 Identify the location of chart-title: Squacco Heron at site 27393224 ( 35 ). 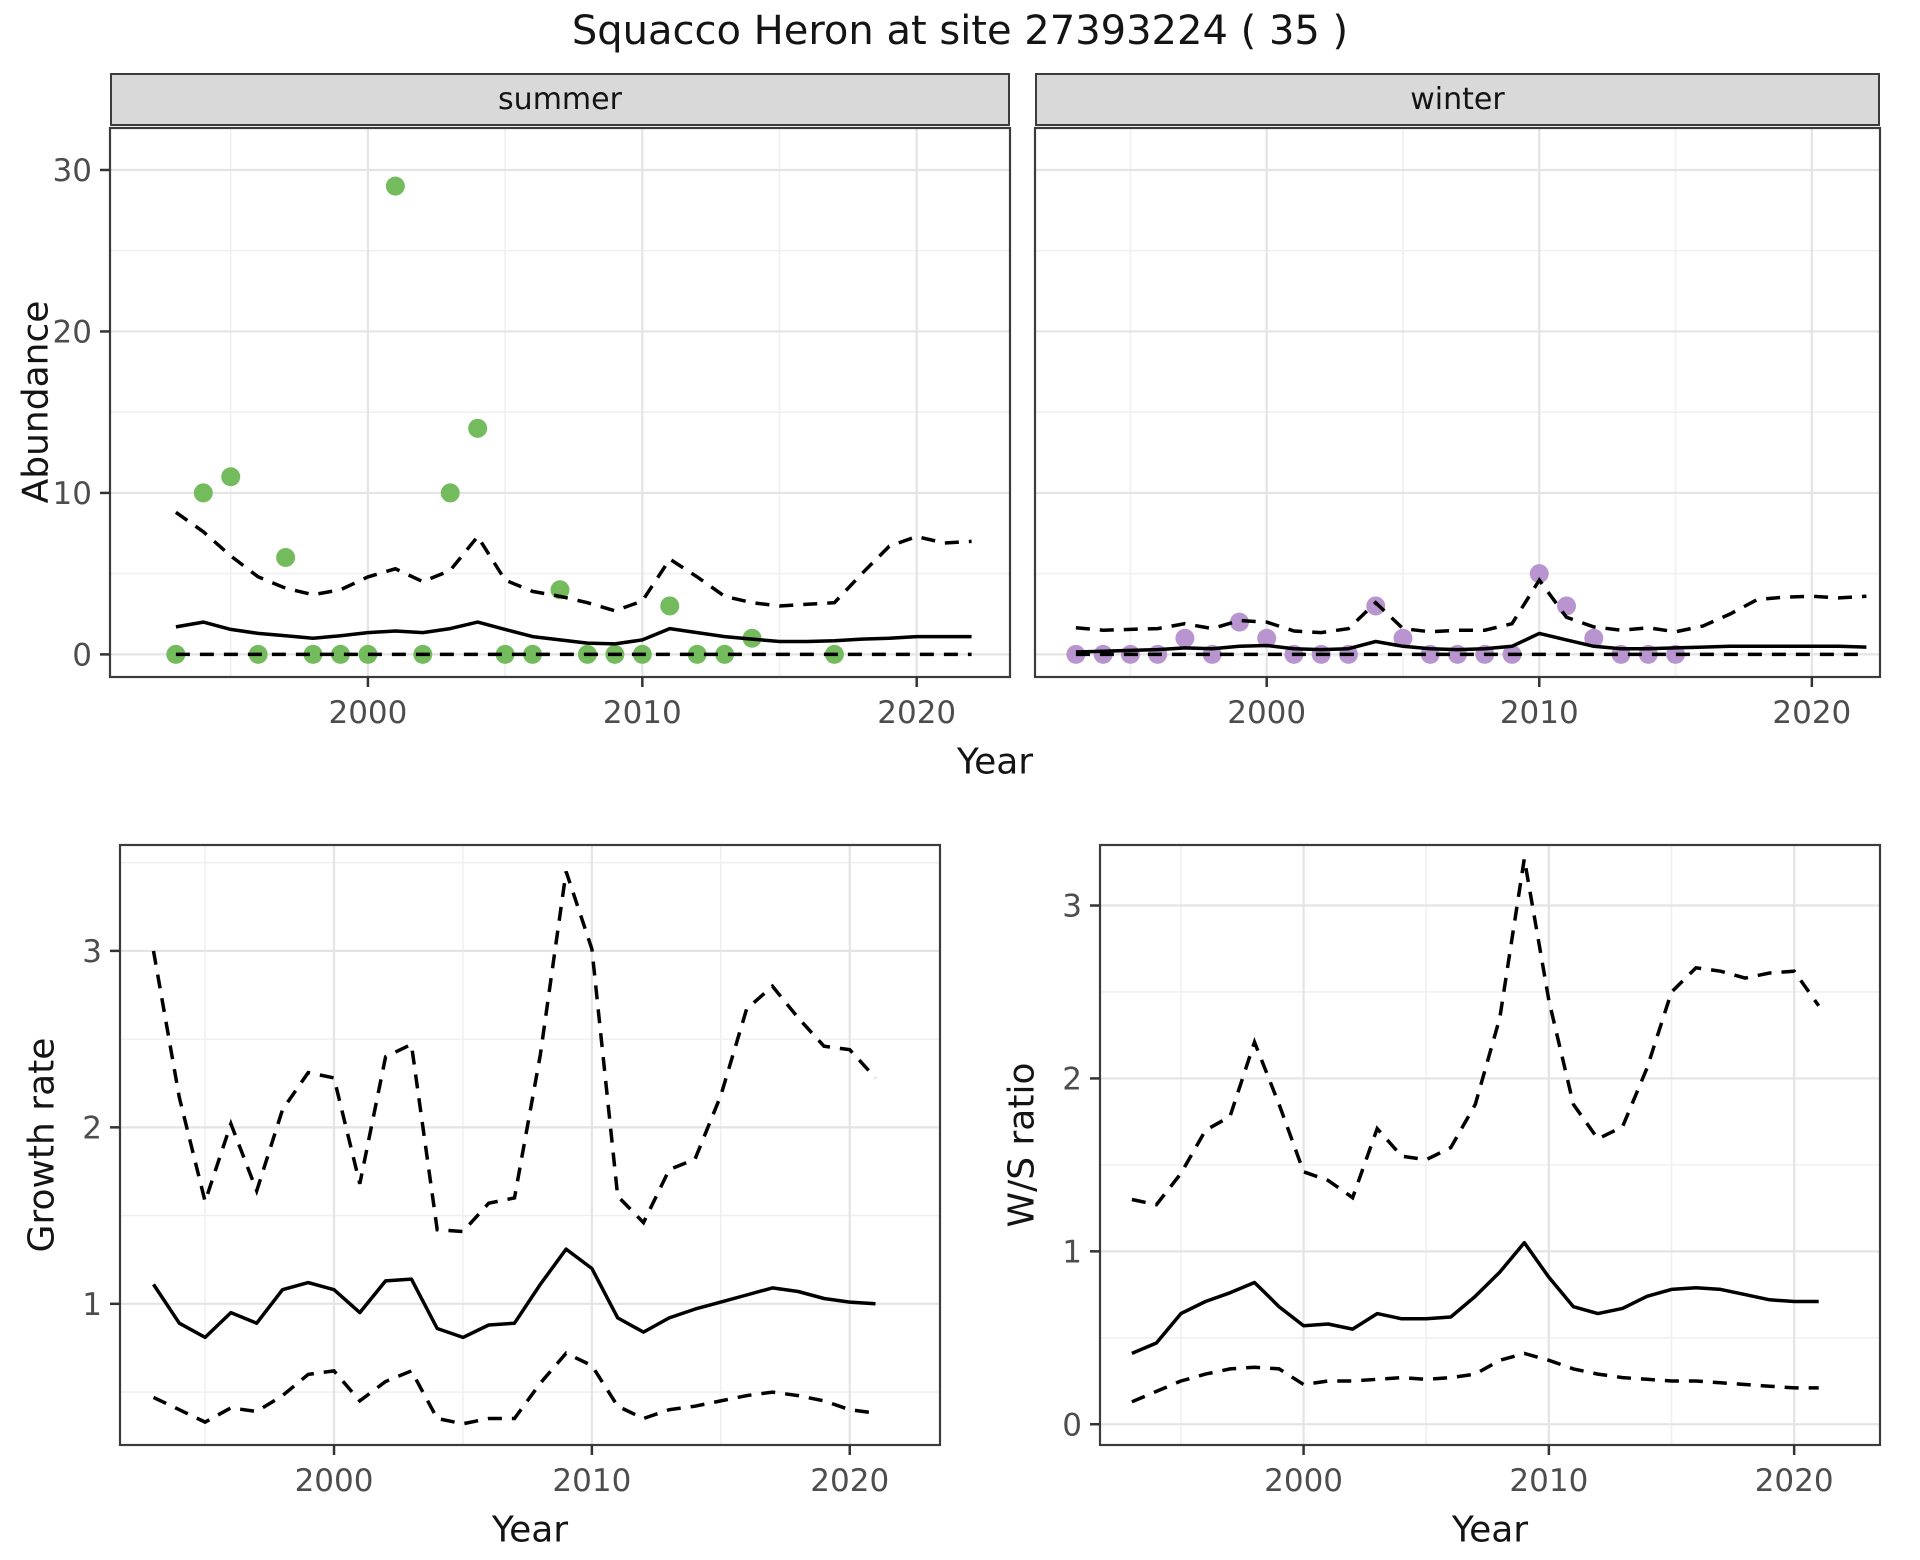
(960, 31).